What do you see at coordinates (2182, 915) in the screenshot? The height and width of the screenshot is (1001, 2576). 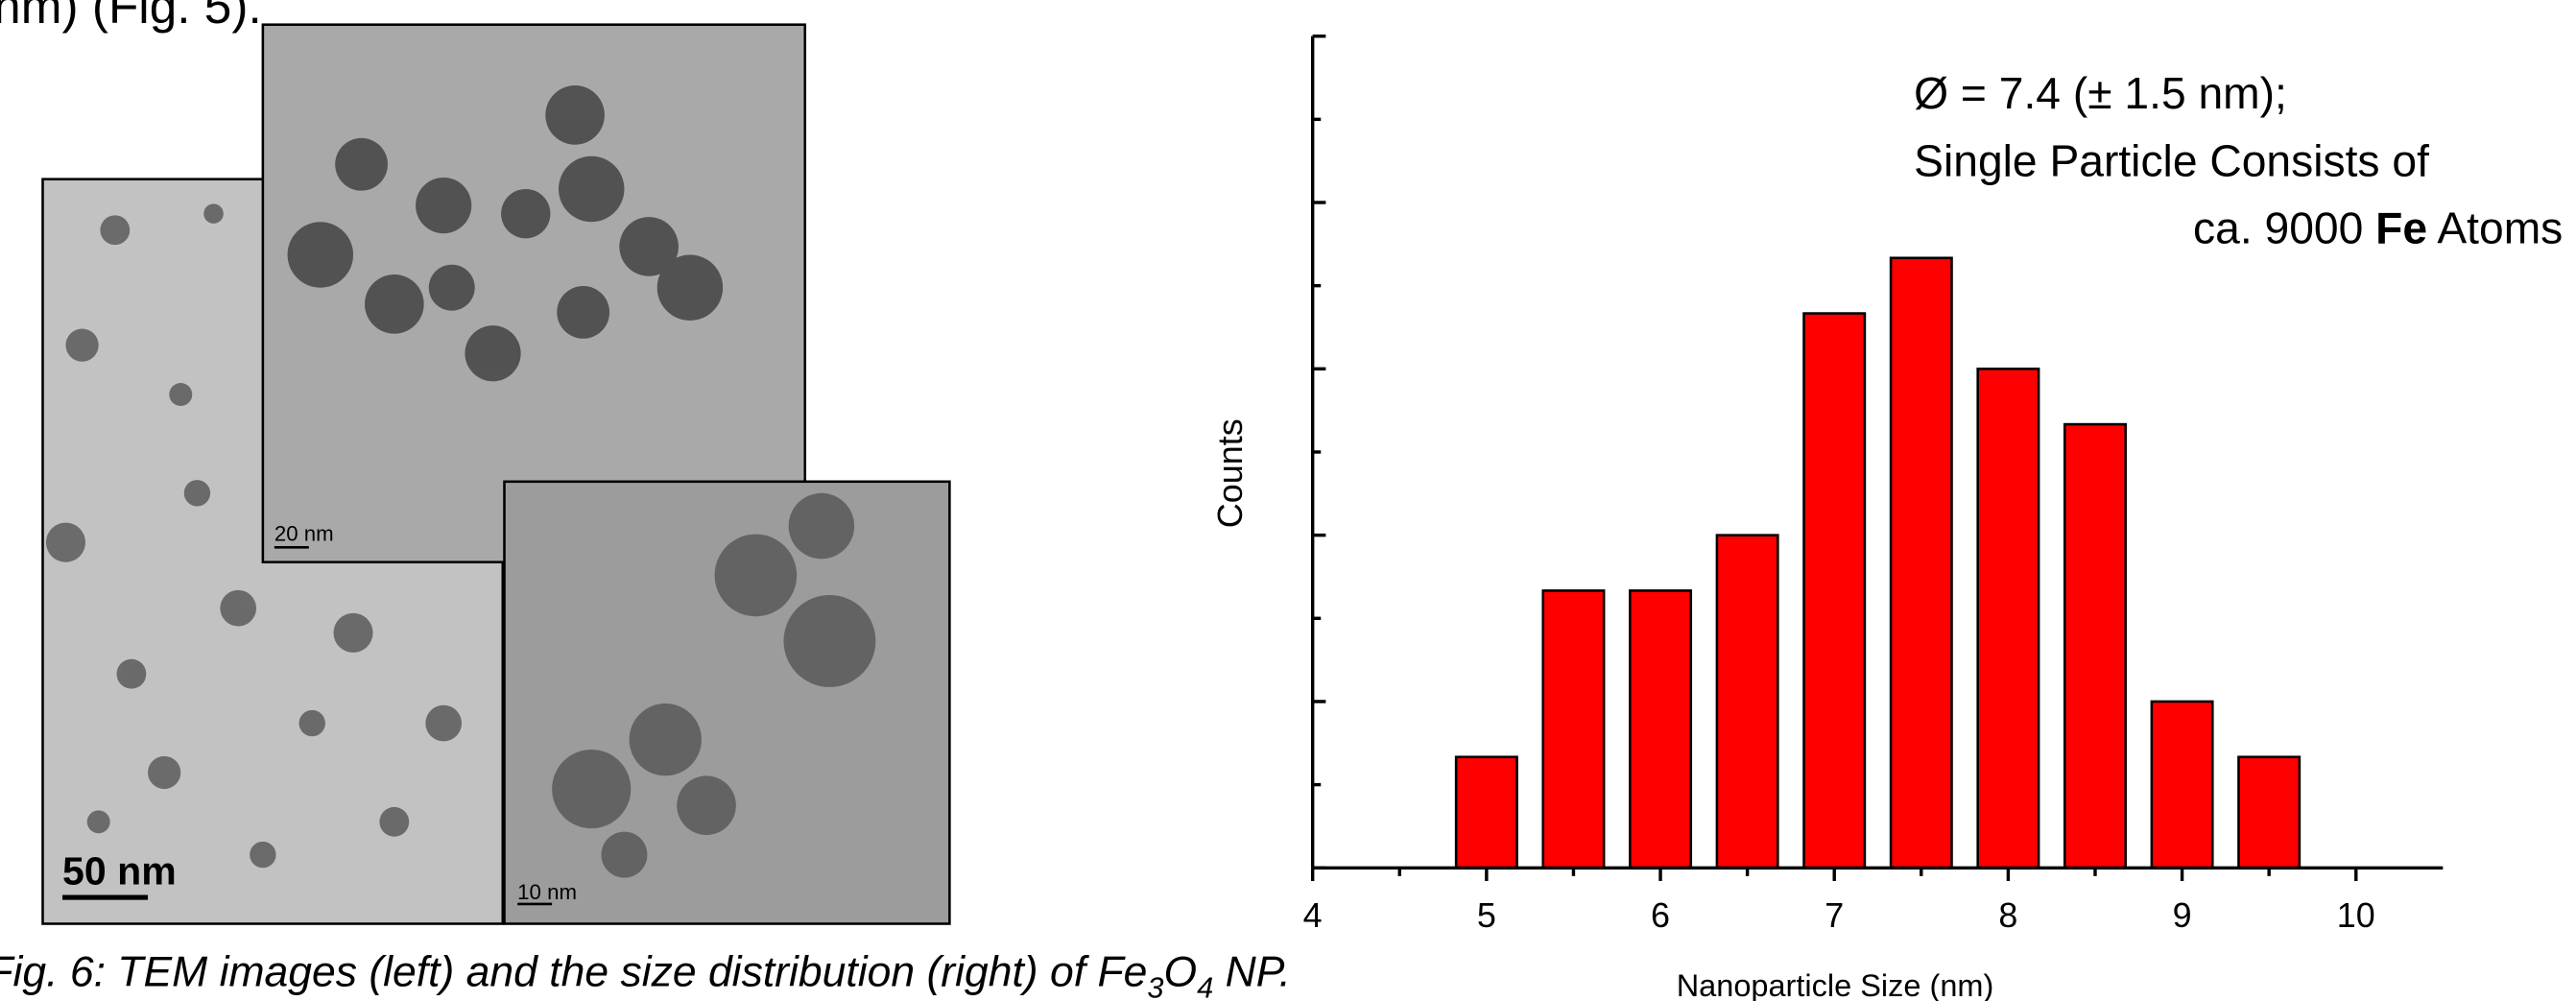 I see `x-tick-label: 9` at bounding box center [2182, 915].